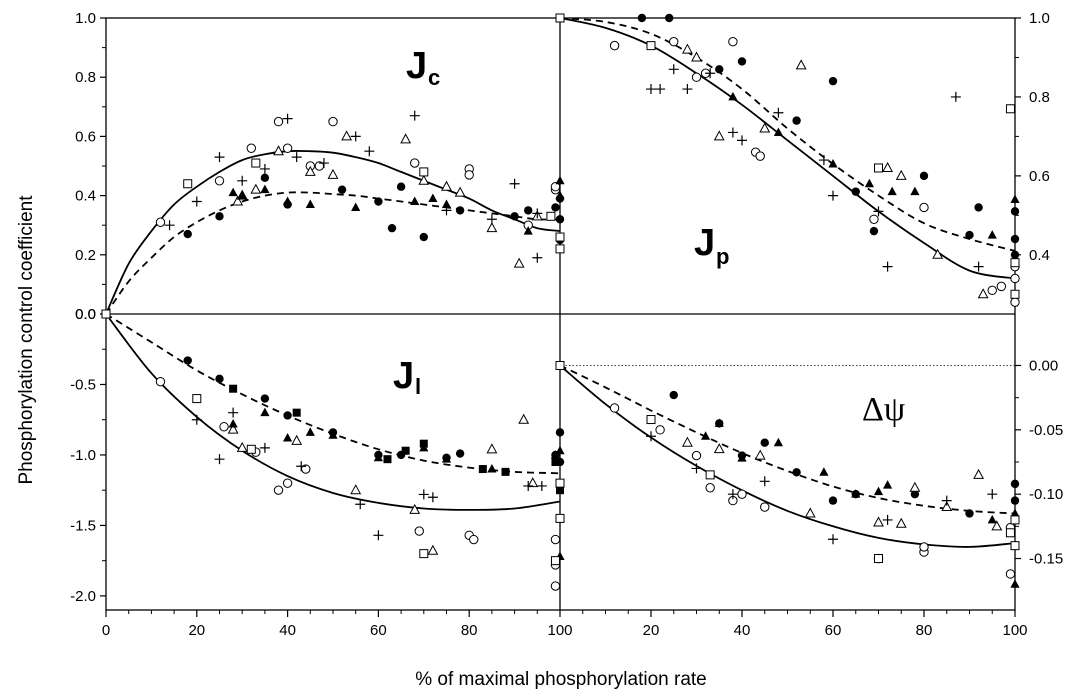  Describe the element at coordinates (1039, 176) in the screenshot. I see `y-tick-label: 0.6` at that location.